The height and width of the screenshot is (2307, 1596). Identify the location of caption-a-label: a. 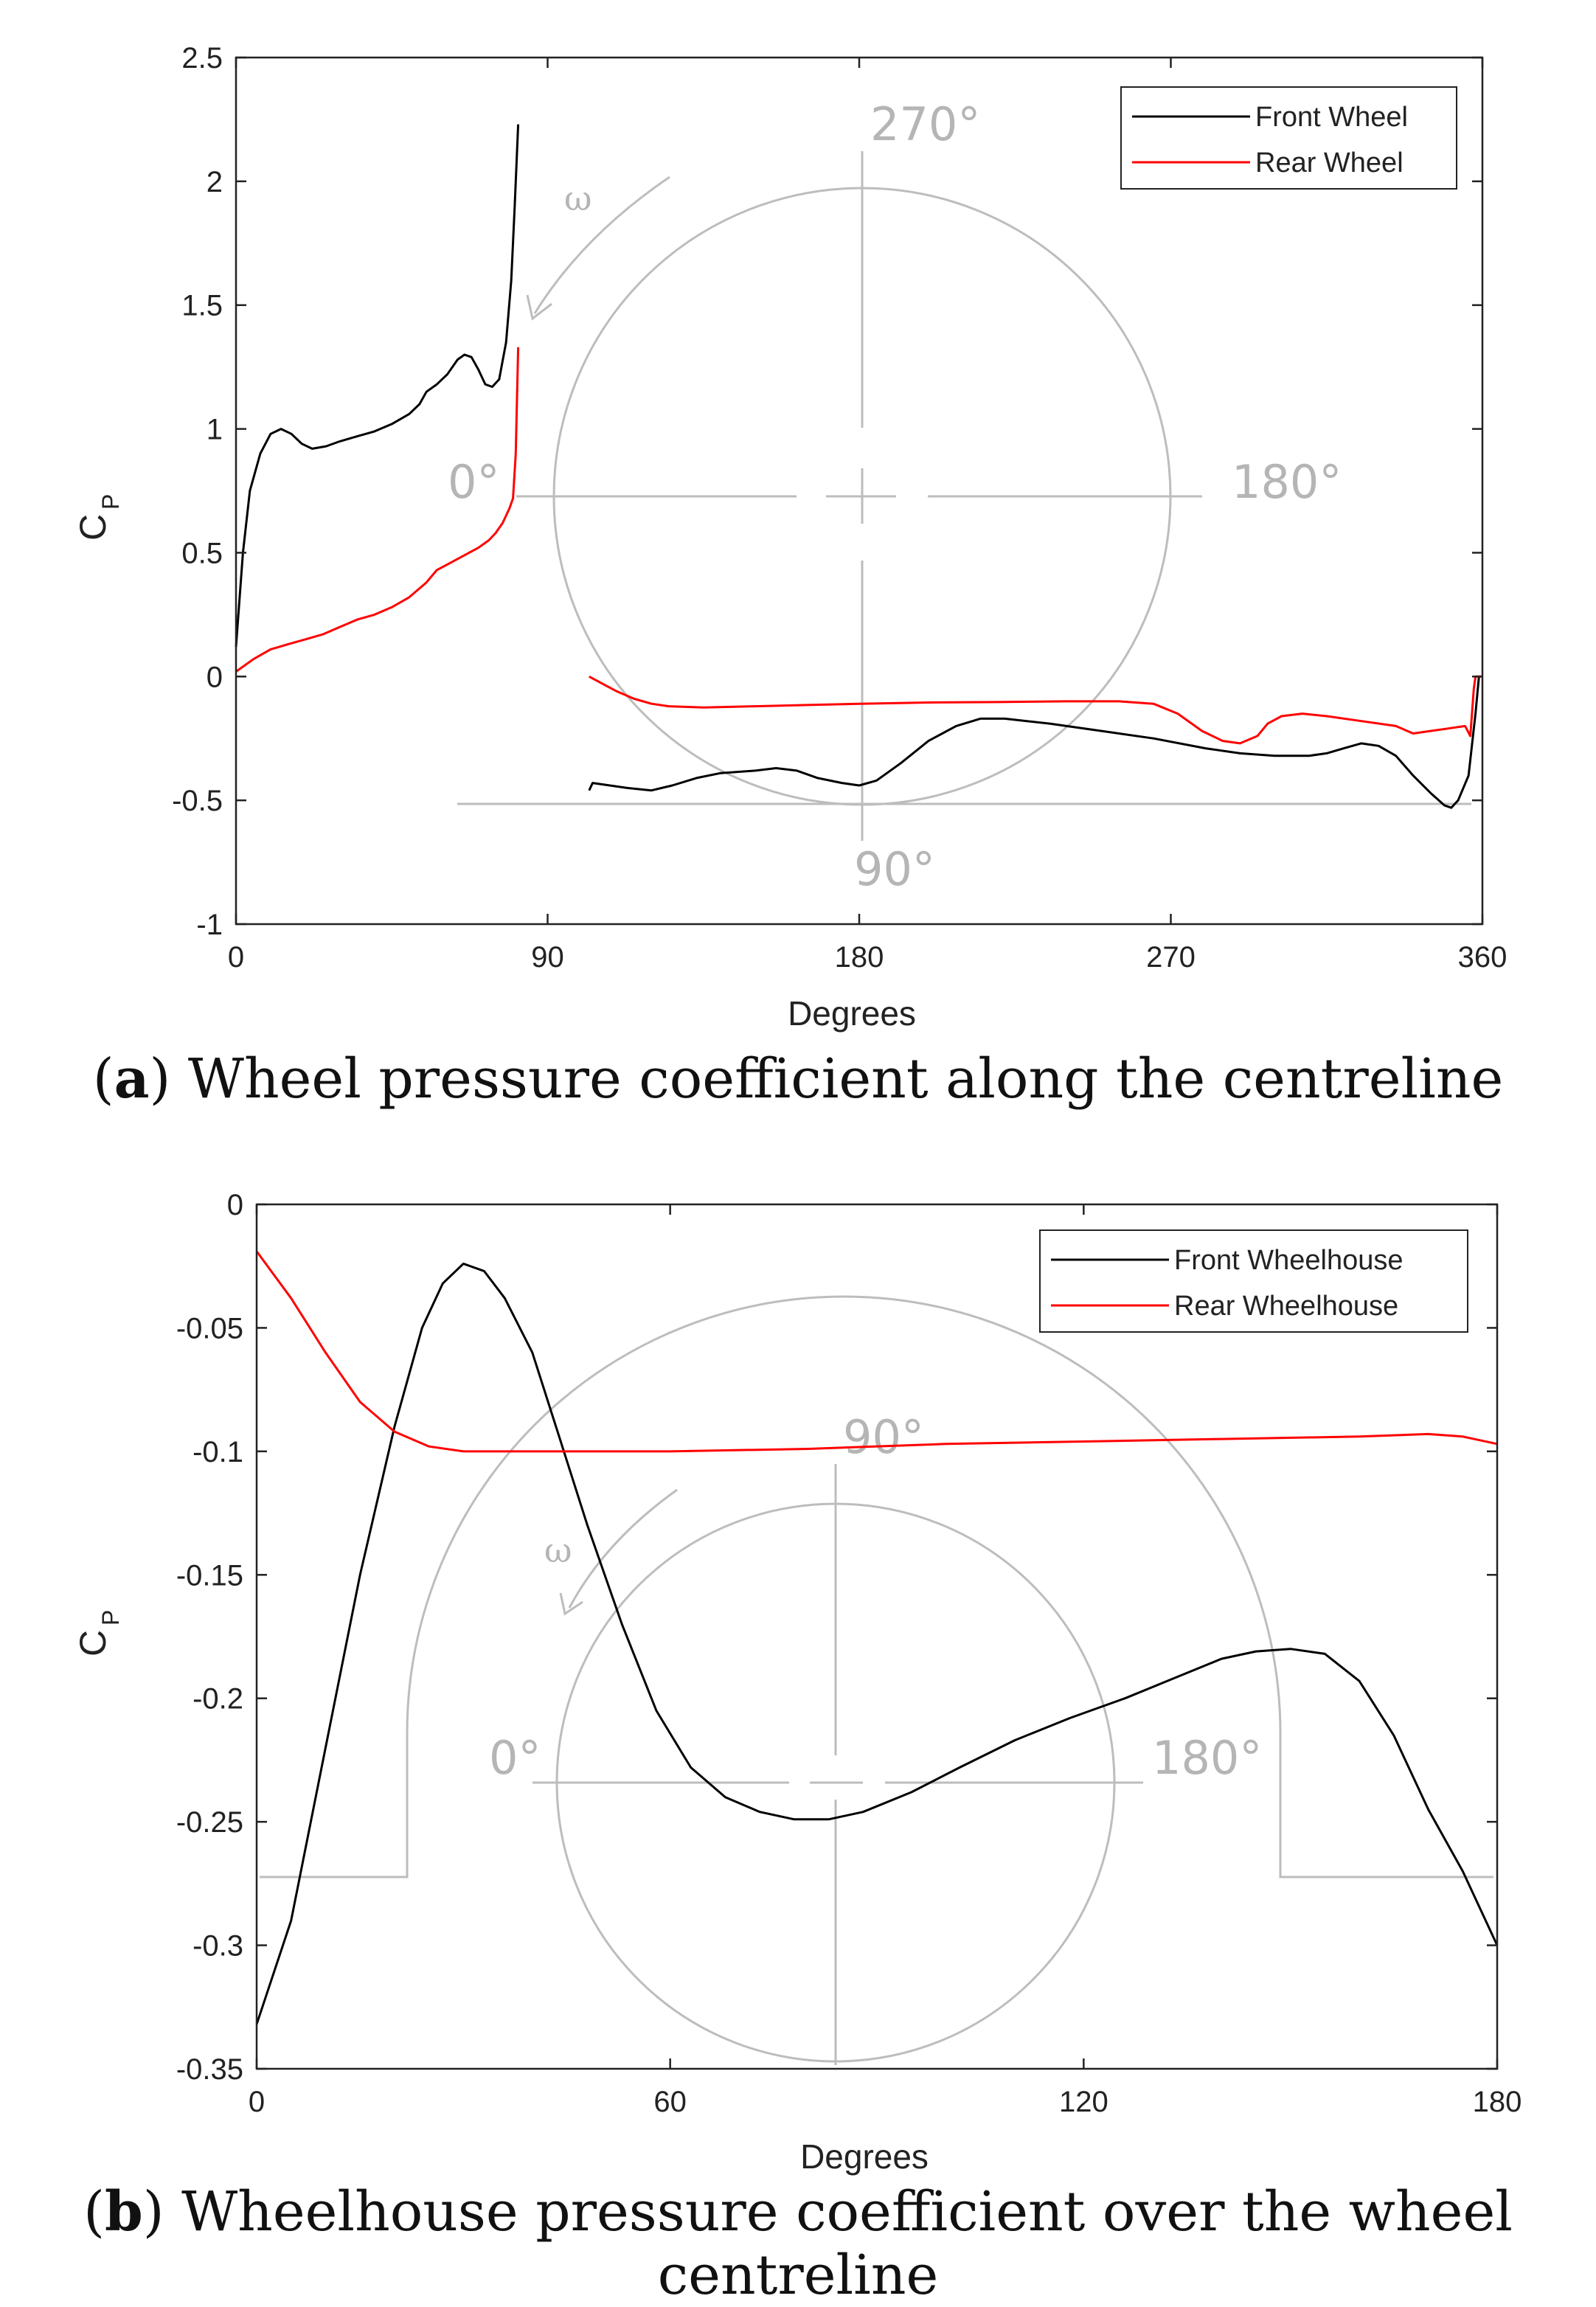
(132, 1079).